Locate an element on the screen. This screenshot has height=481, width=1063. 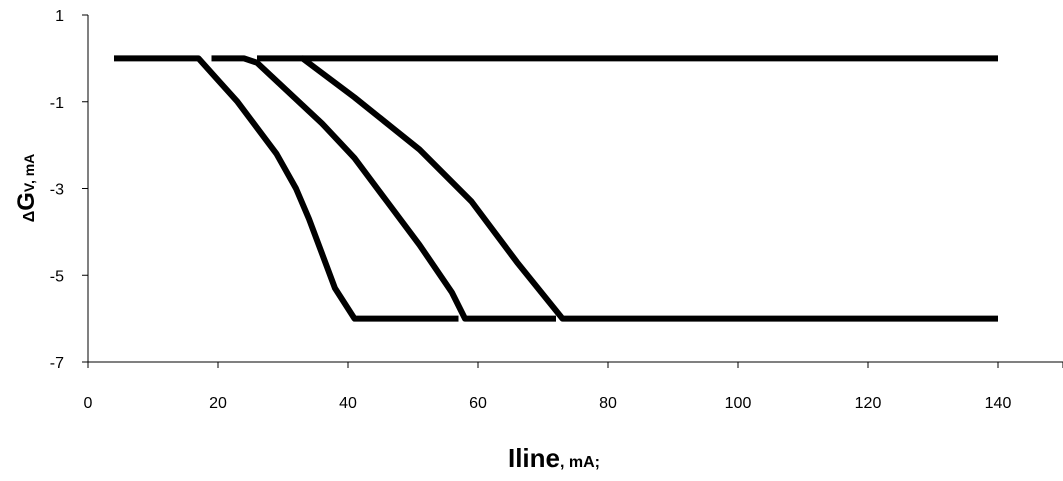
y-axis-title-prefix: Δ is located at coordinates (29, 217).